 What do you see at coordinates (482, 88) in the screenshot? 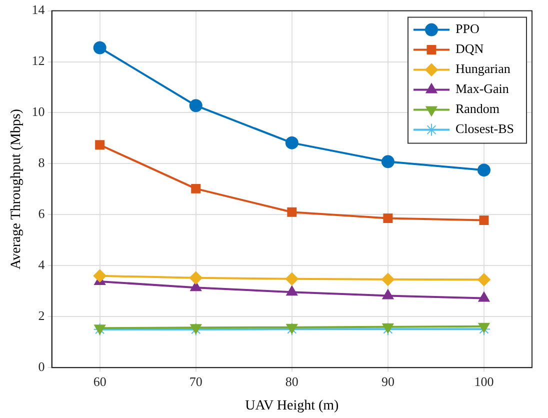
I see `legend-label: Max-Gain` at bounding box center [482, 88].